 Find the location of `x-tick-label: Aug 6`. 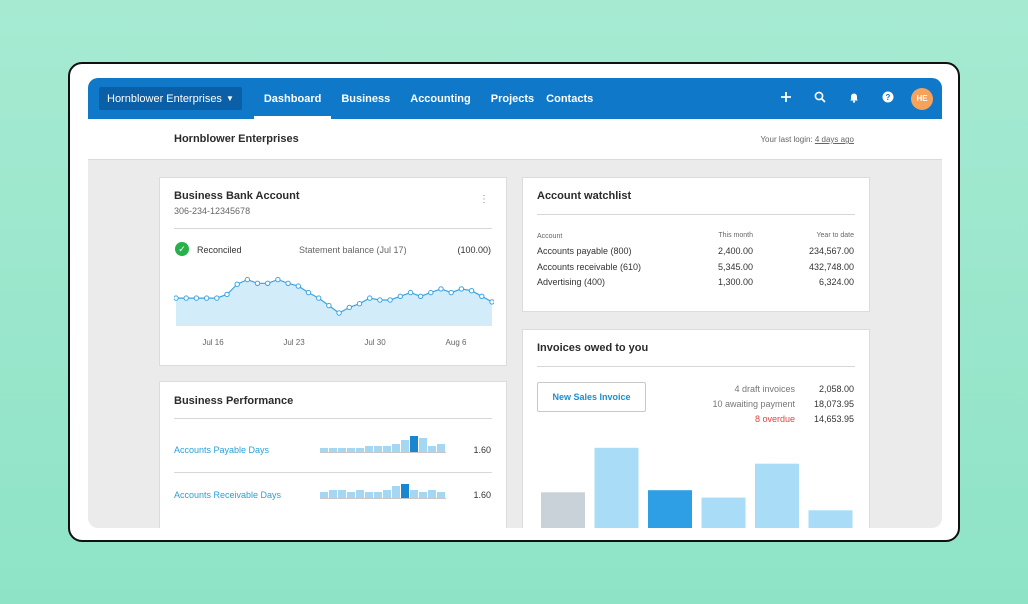

x-tick-label: Aug 6 is located at coordinates (456, 342).